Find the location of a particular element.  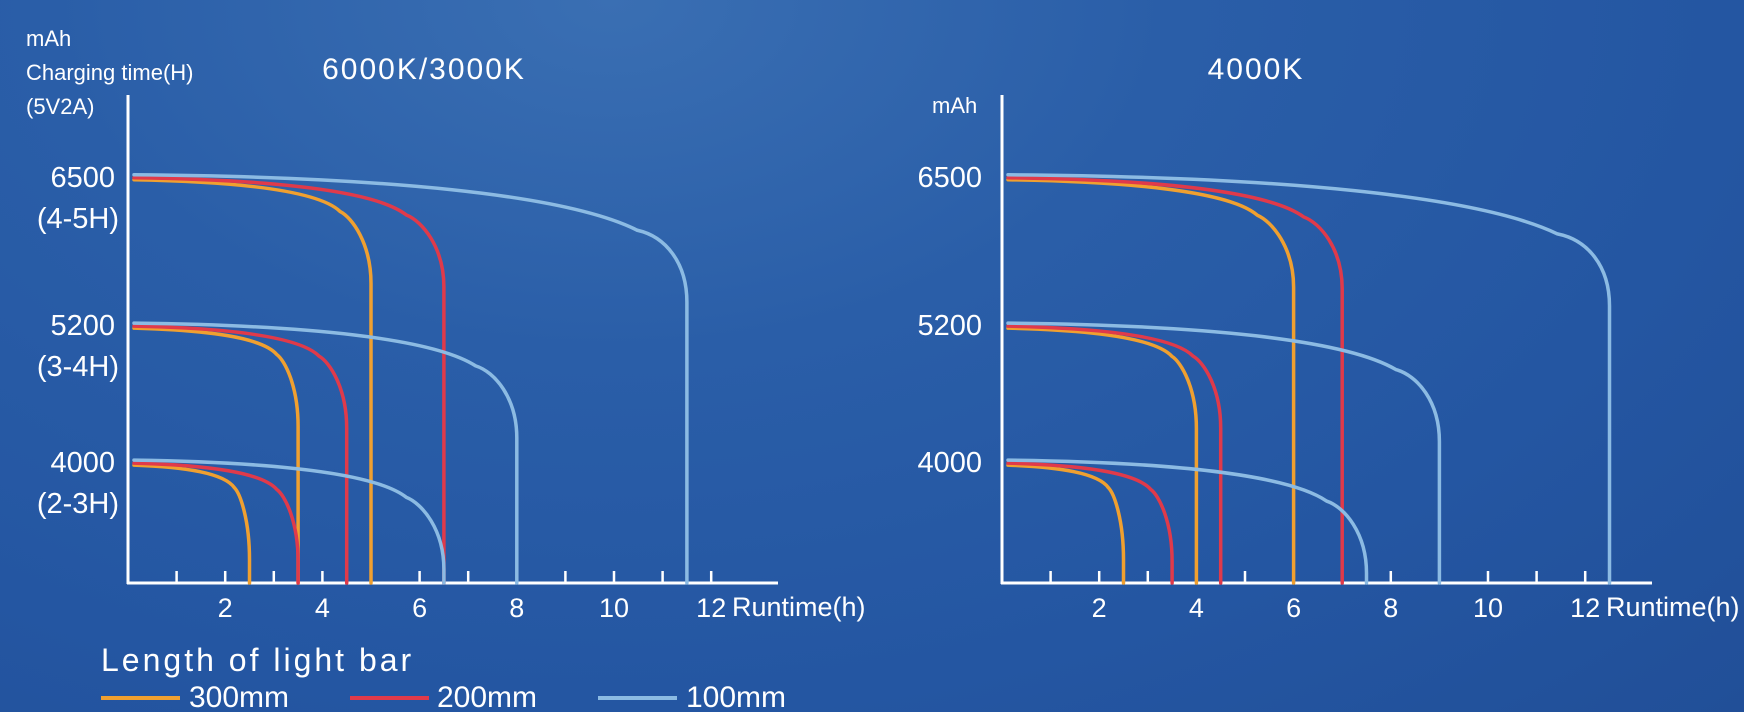

legend-label-200mm: 200mm is located at coordinates (487, 696).